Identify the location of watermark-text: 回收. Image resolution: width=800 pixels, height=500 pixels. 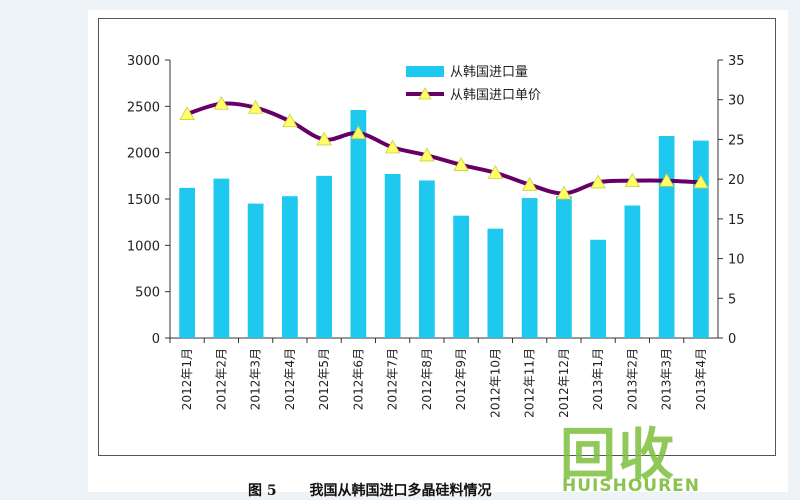
(618, 455).